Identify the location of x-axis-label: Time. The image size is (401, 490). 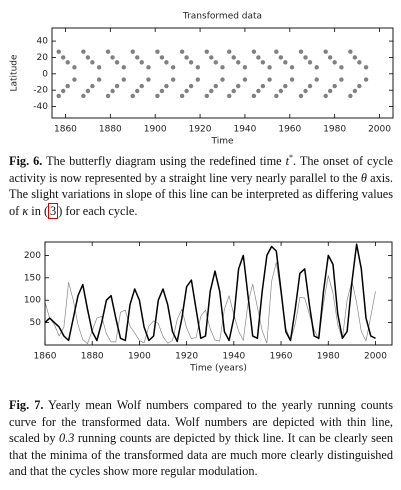
(221, 142).